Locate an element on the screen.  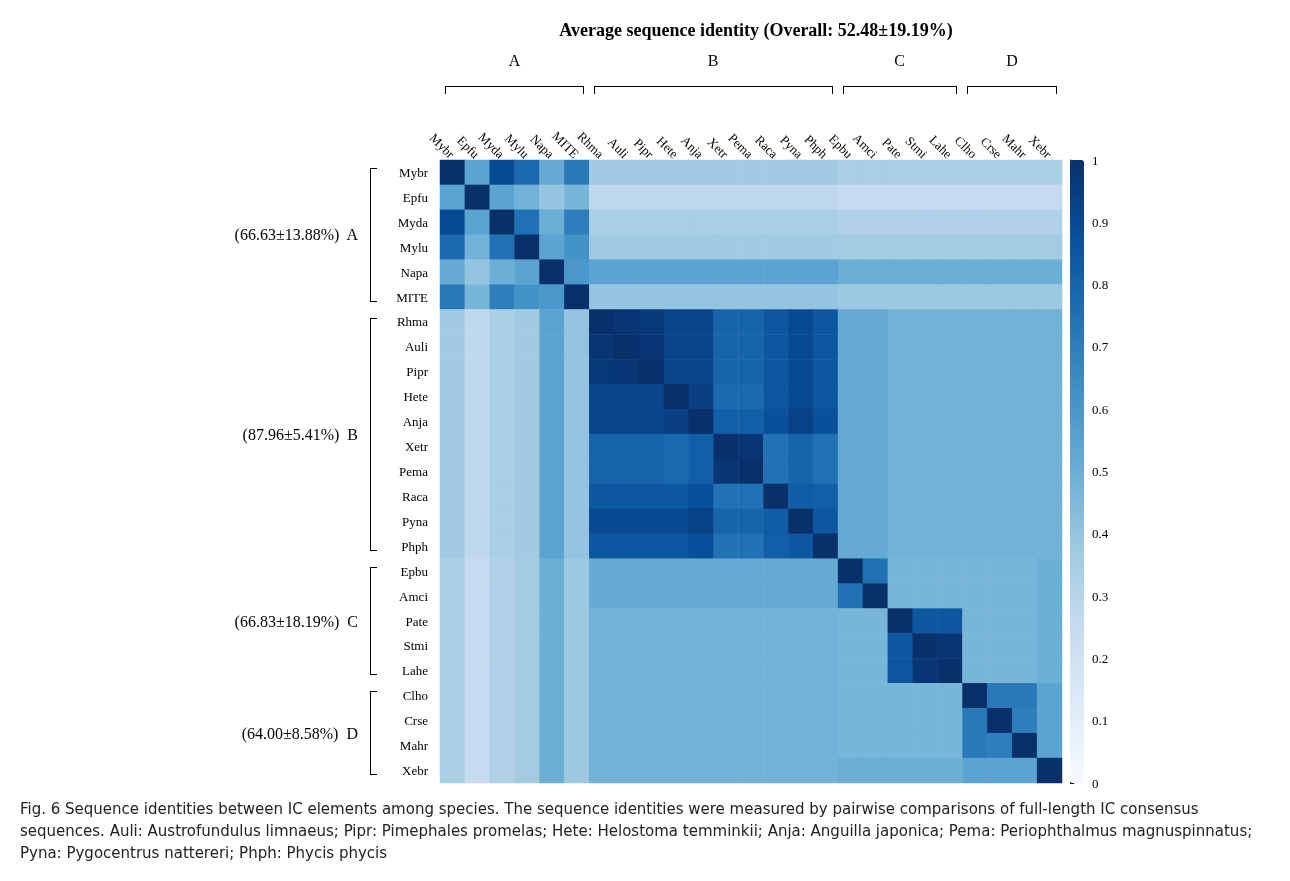
color-bar-label: 0.5 is located at coordinates (1100, 471).